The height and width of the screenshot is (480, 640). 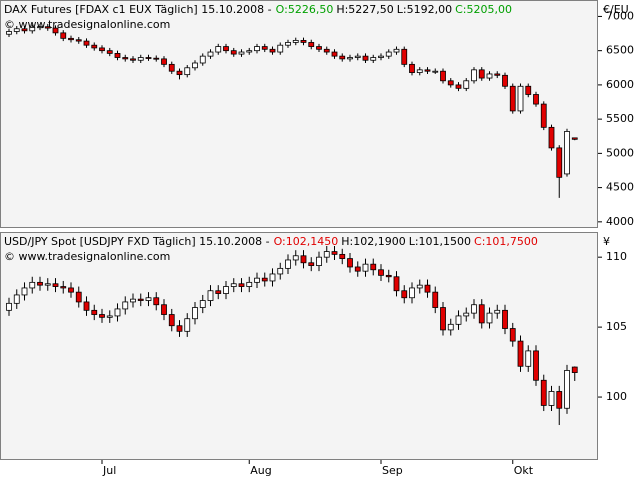 I want to click on x-tick-label: Sep, so click(x=392, y=470).